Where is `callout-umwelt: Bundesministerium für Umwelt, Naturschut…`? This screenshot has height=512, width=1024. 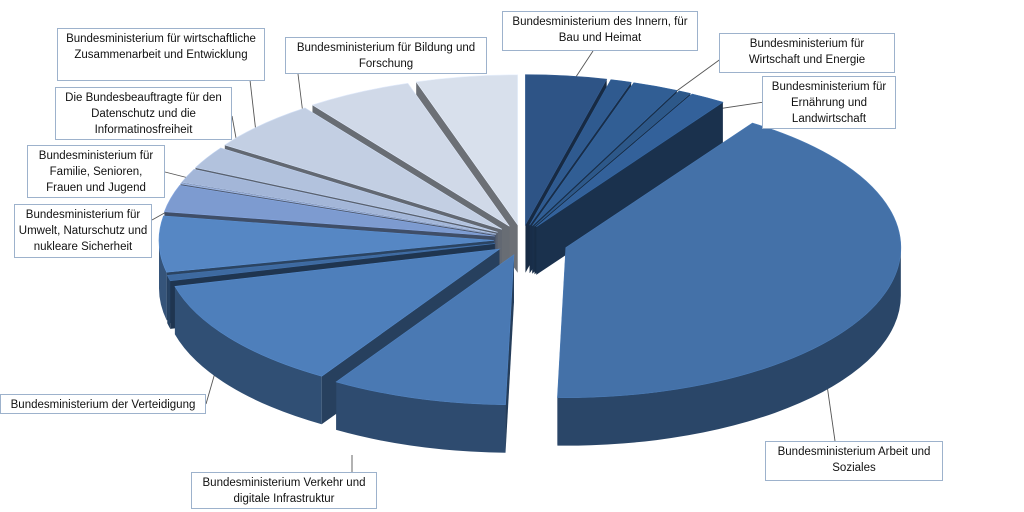 callout-umwelt: Bundesministerium für Umwelt, Naturschut… is located at coordinates (83, 231).